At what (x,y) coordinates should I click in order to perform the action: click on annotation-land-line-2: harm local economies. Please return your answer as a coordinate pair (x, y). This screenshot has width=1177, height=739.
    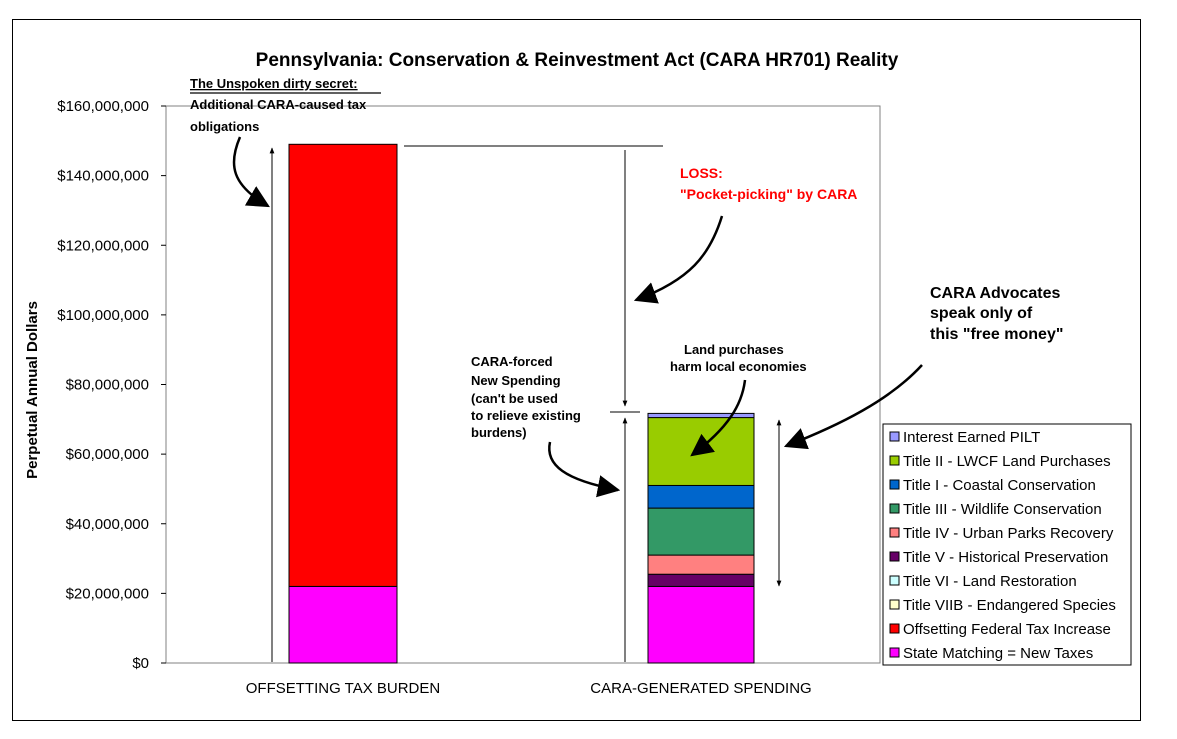
    Looking at the image, I should click on (738, 366).